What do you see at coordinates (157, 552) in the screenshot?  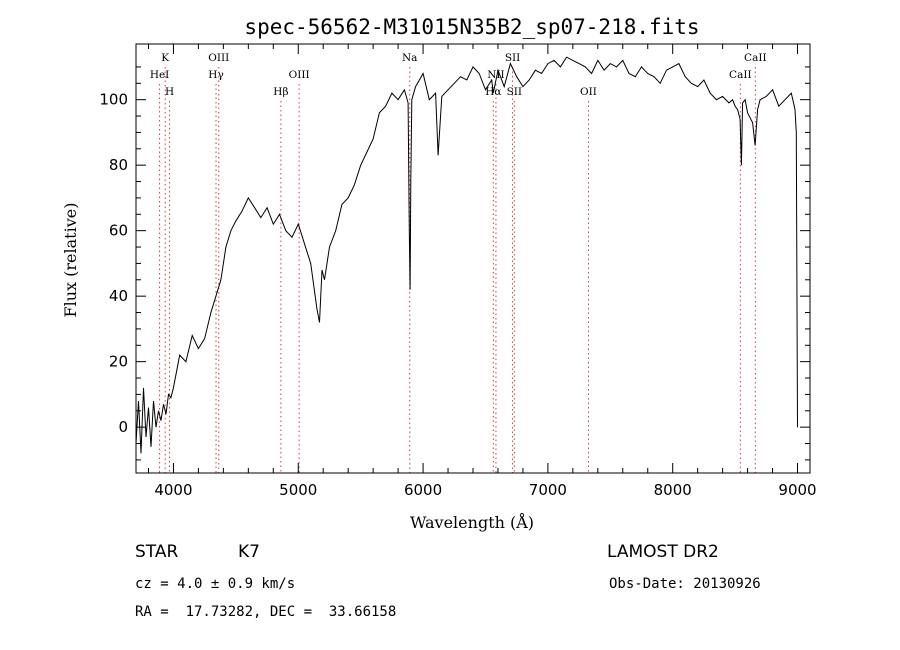 I see `object-class: STAR` at bounding box center [157, 552].